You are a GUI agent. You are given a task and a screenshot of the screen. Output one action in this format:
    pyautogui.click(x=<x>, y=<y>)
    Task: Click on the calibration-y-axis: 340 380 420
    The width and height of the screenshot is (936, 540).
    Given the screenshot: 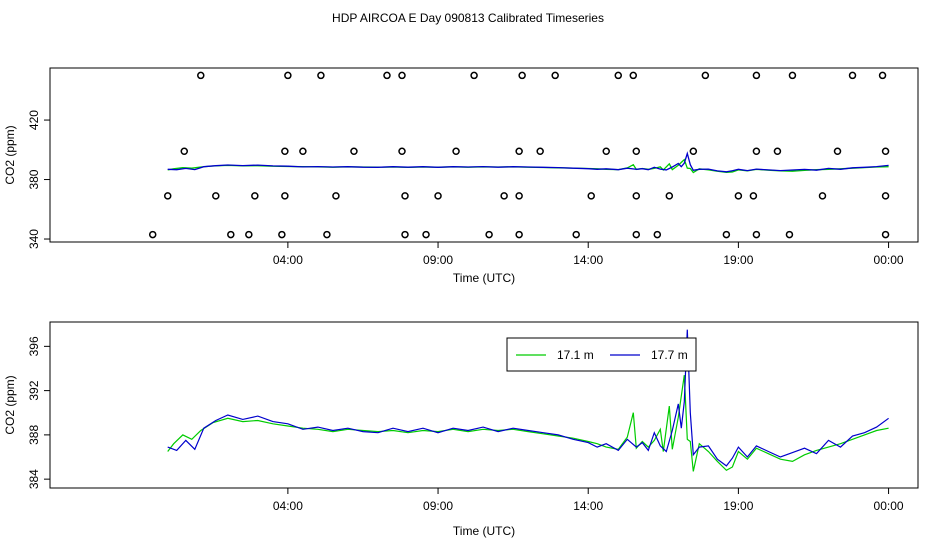 What is the action you would take?
    pyautogui.click(x=38, y=179)
    